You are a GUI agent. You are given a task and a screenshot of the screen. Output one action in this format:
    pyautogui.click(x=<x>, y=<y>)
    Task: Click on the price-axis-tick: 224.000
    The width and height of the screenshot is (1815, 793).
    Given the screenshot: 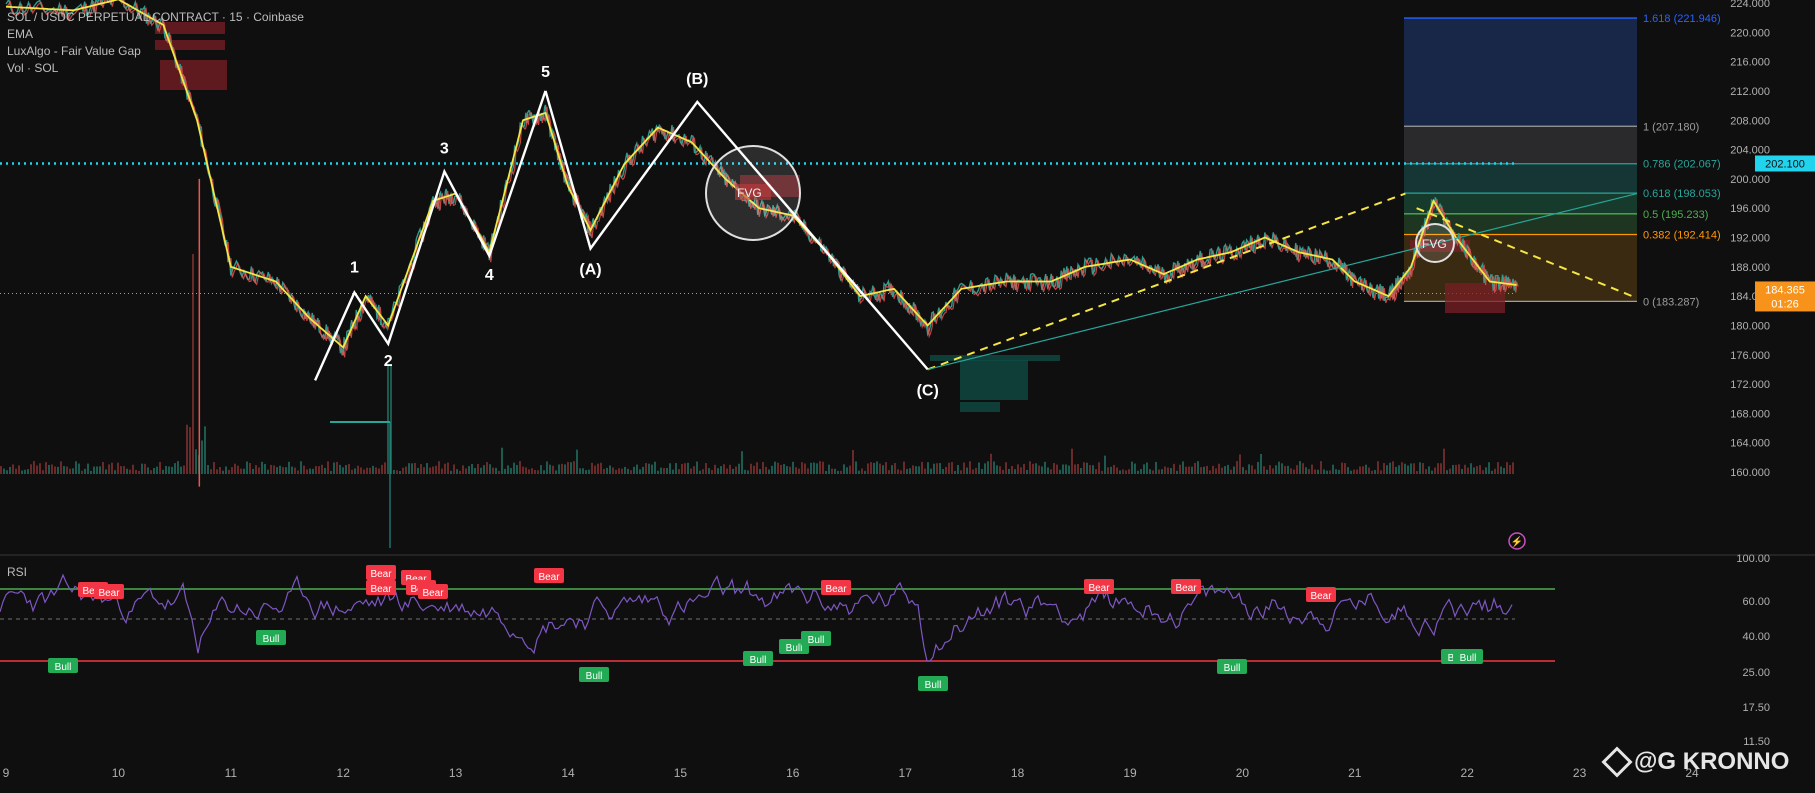 What is the action you would take?
    pyautogui.click(x=1750, y=5)
    